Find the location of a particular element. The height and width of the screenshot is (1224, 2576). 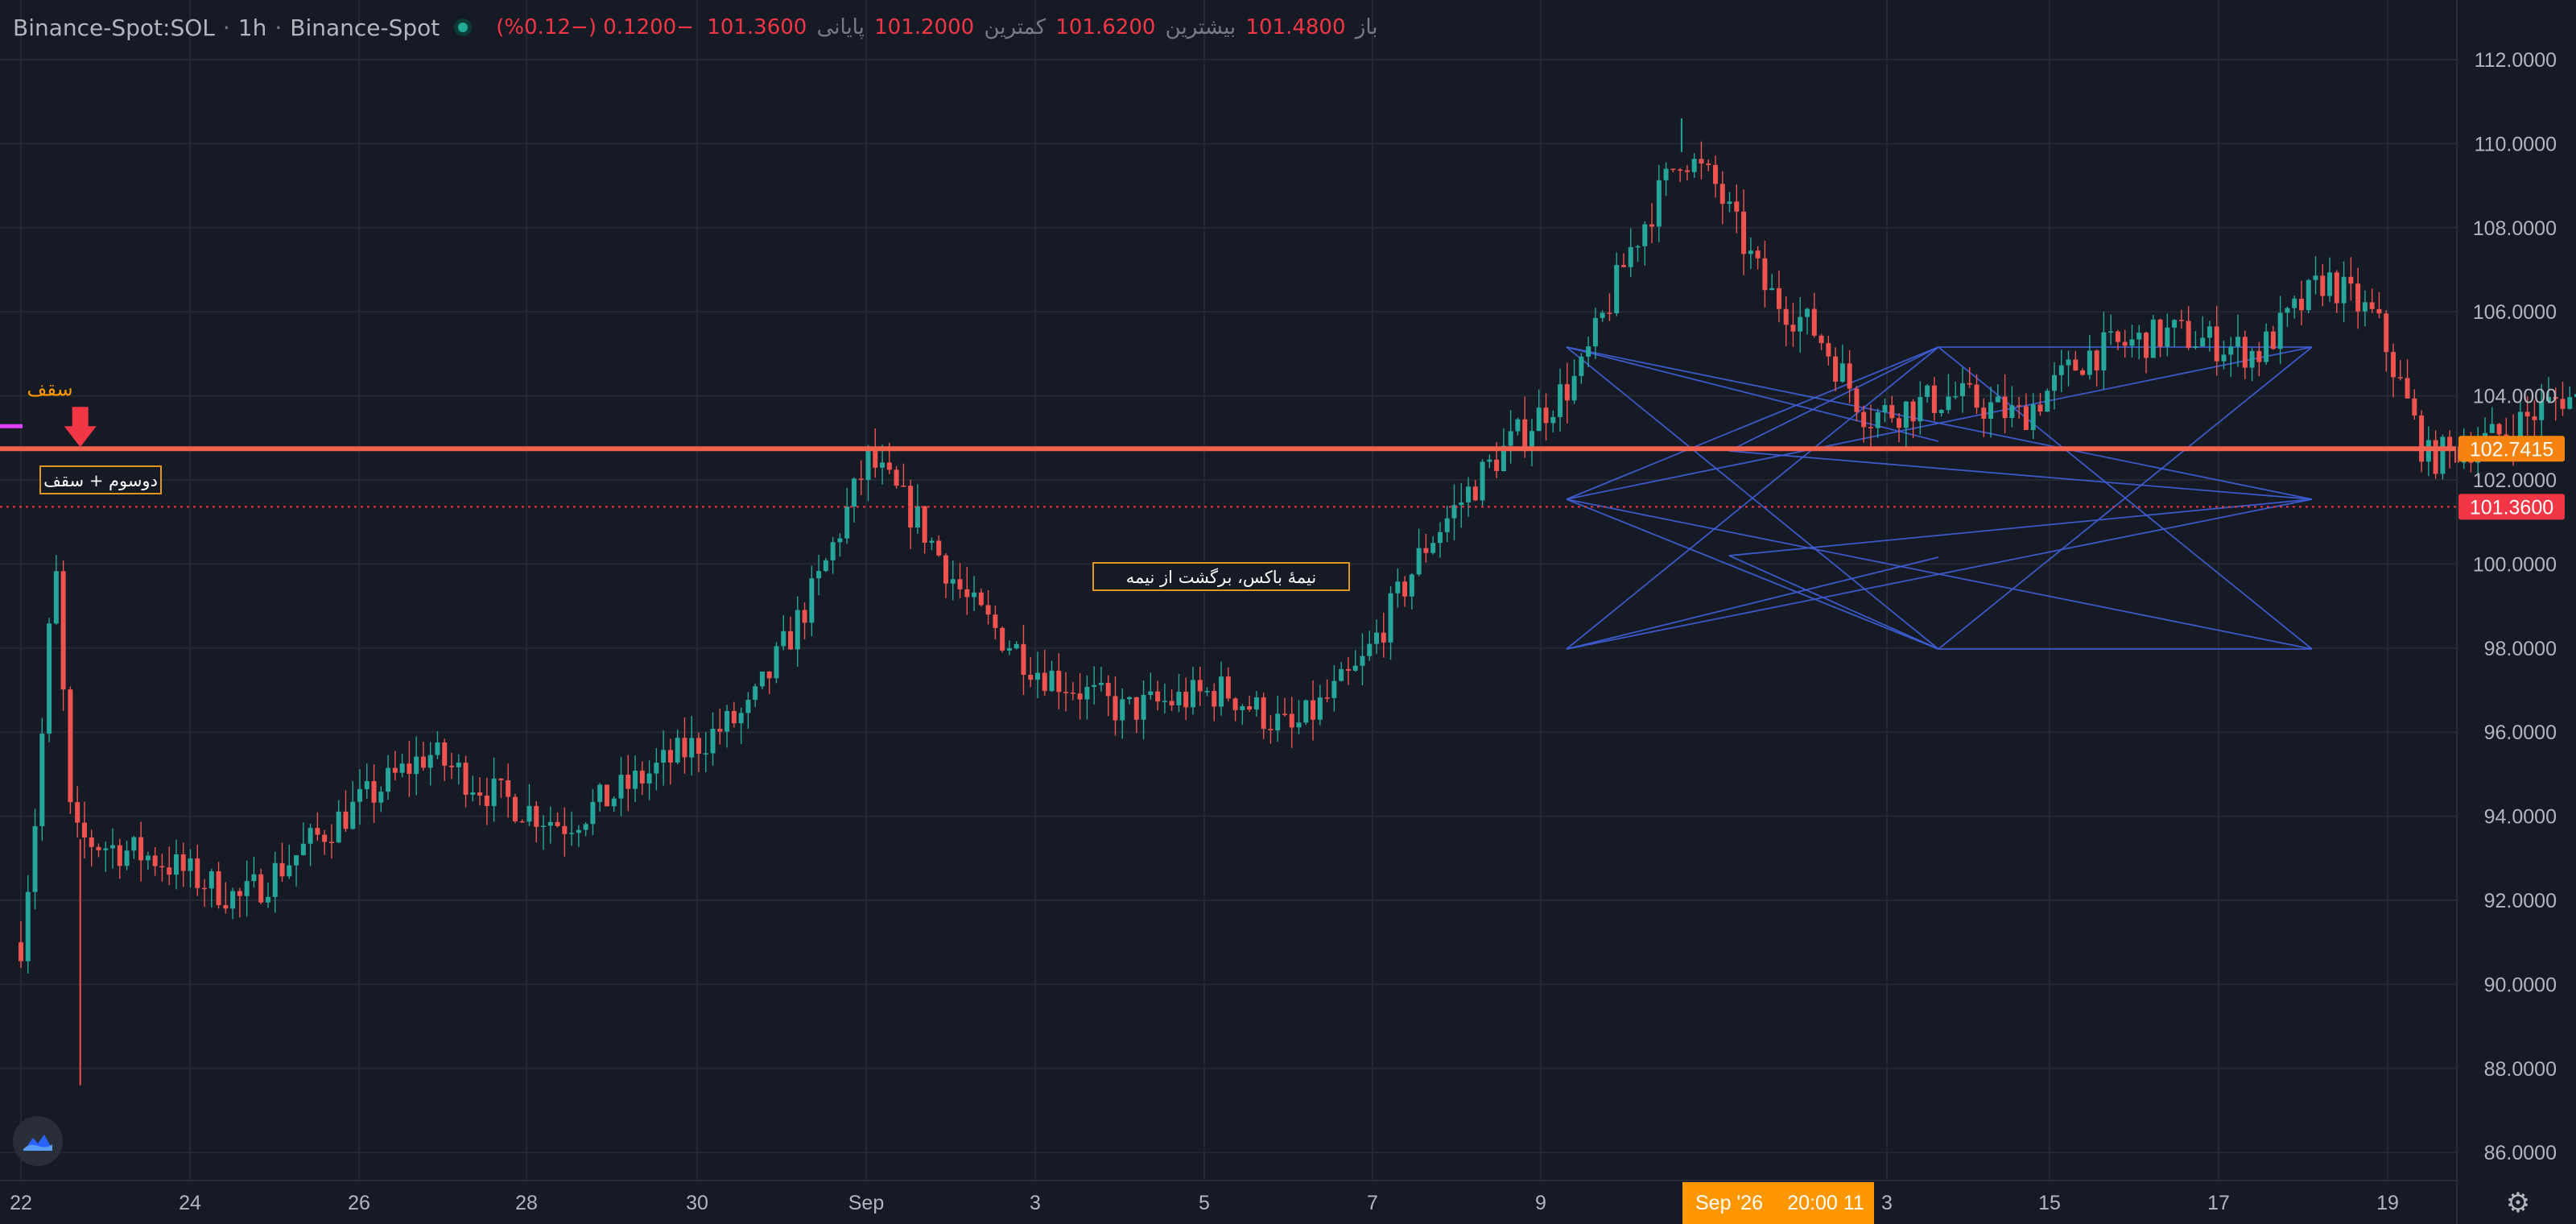

price-tick-label: 108.0000 is located at coordinates (2515, 228).